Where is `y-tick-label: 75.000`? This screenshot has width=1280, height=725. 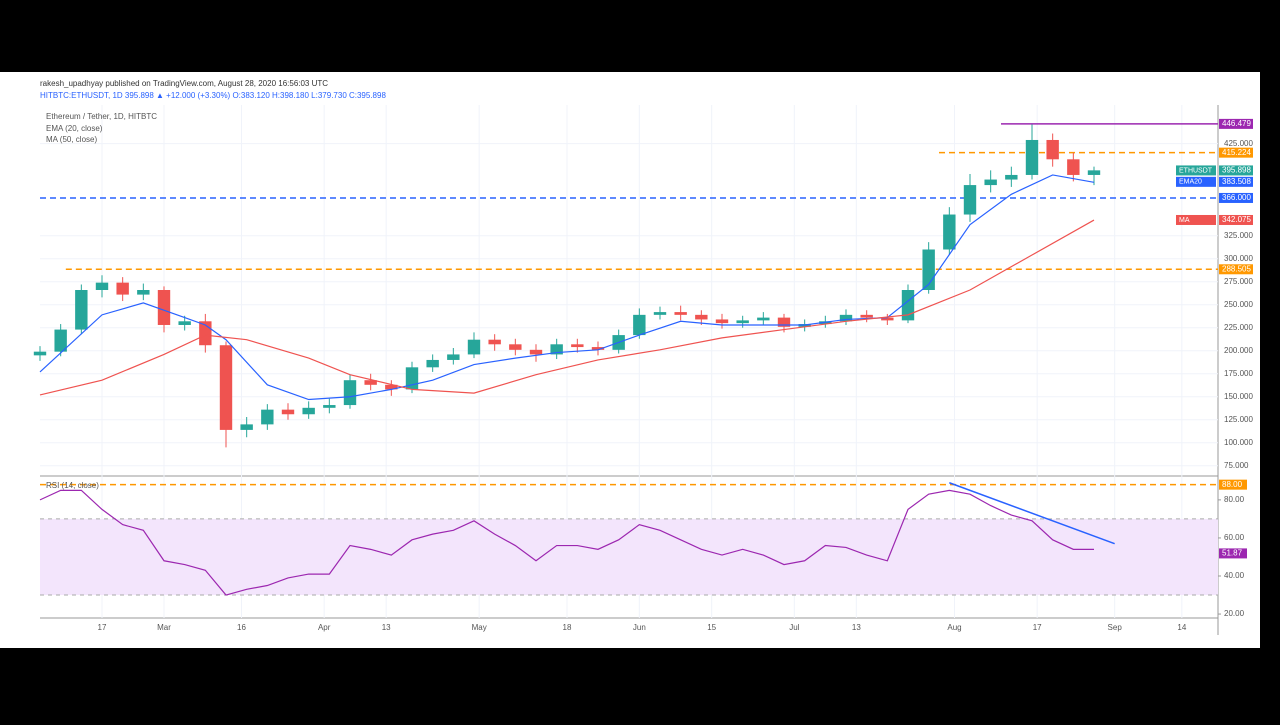
y-tick-label: 75.000 is located at coordinates (1236, 465).